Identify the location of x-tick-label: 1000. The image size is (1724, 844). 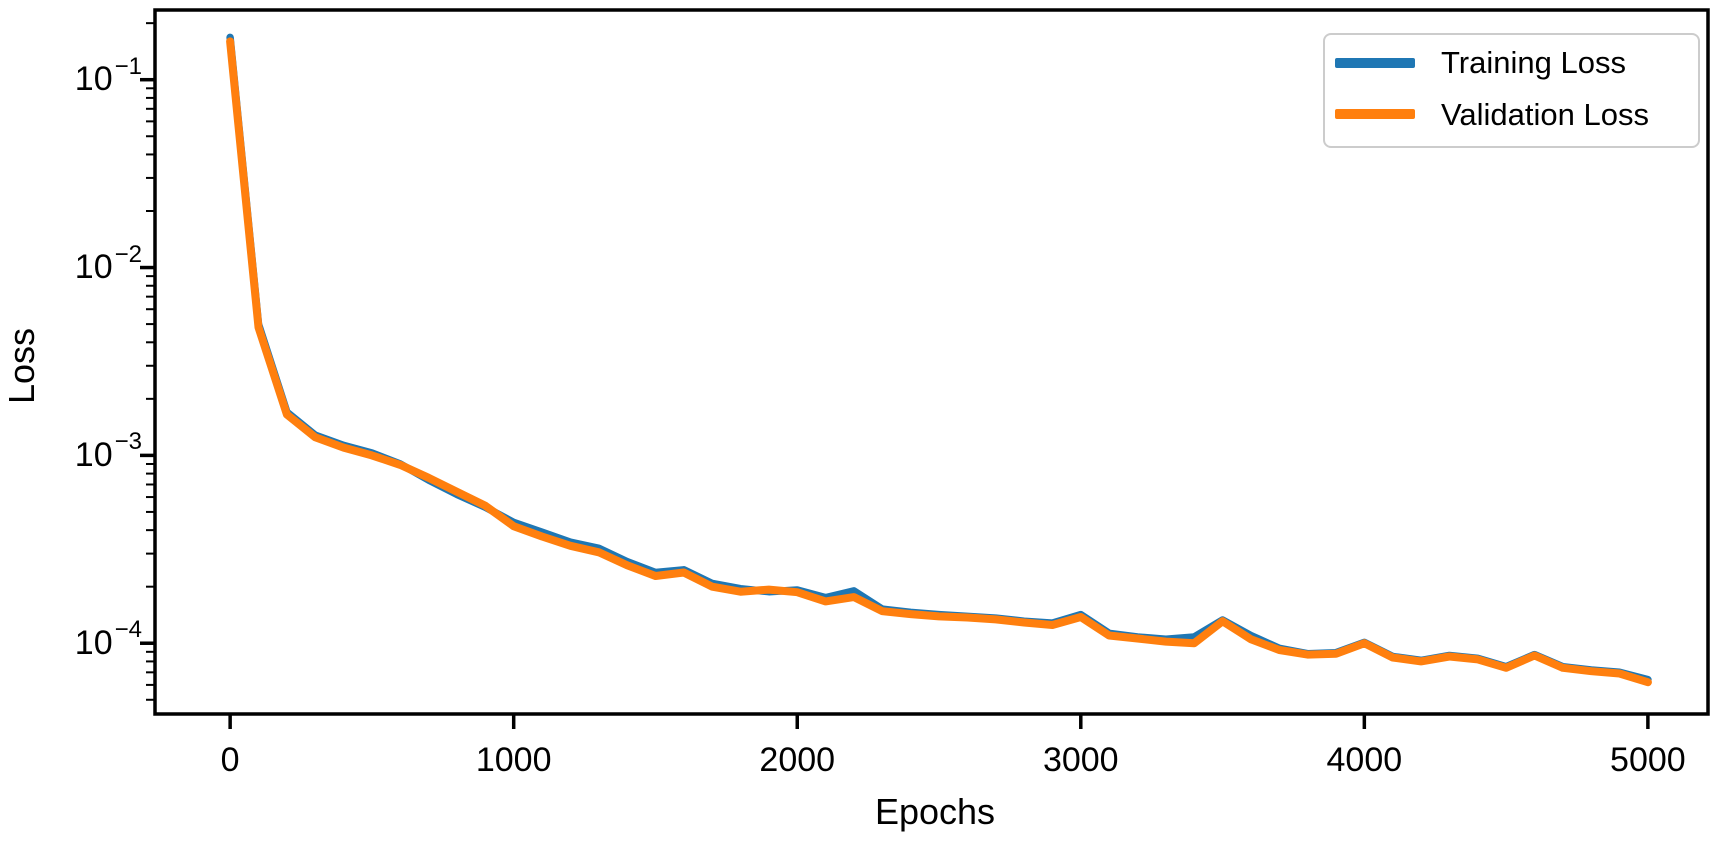
(513, 760).